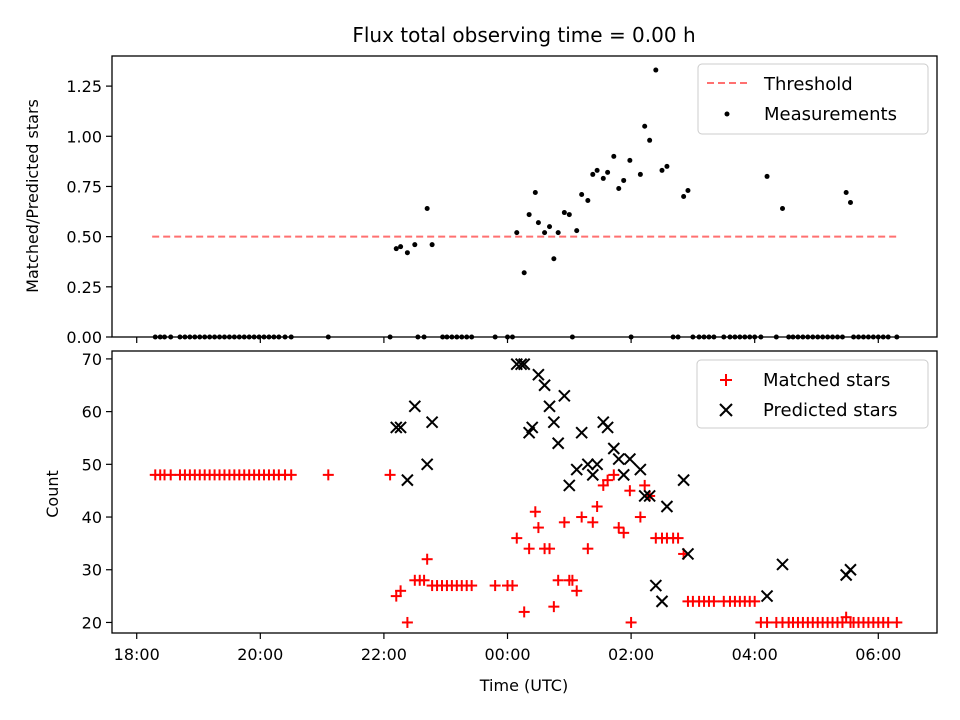 This screenshot has width=960, height=720. Describe the element at coordinates (507, 340) in the screenshot. I see `top-chart-x-axis` at that location.